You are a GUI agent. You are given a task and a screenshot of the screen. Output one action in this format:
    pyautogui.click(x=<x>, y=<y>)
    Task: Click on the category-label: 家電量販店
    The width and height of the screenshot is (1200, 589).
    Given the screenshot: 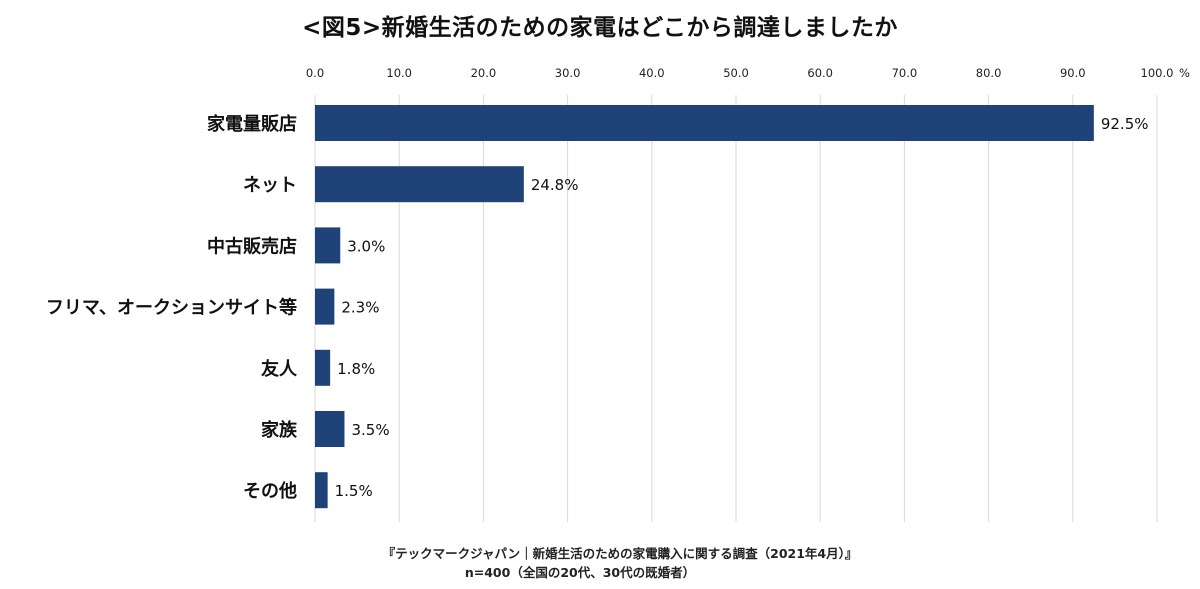 What is the action you would take?
    pyautogui.click(x=252, y=124)
    